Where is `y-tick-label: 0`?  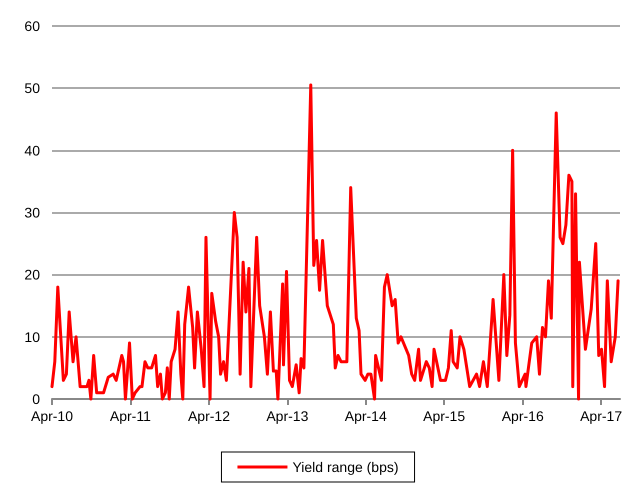
y-tick-label: 0 is located at coordinates (36, 399).